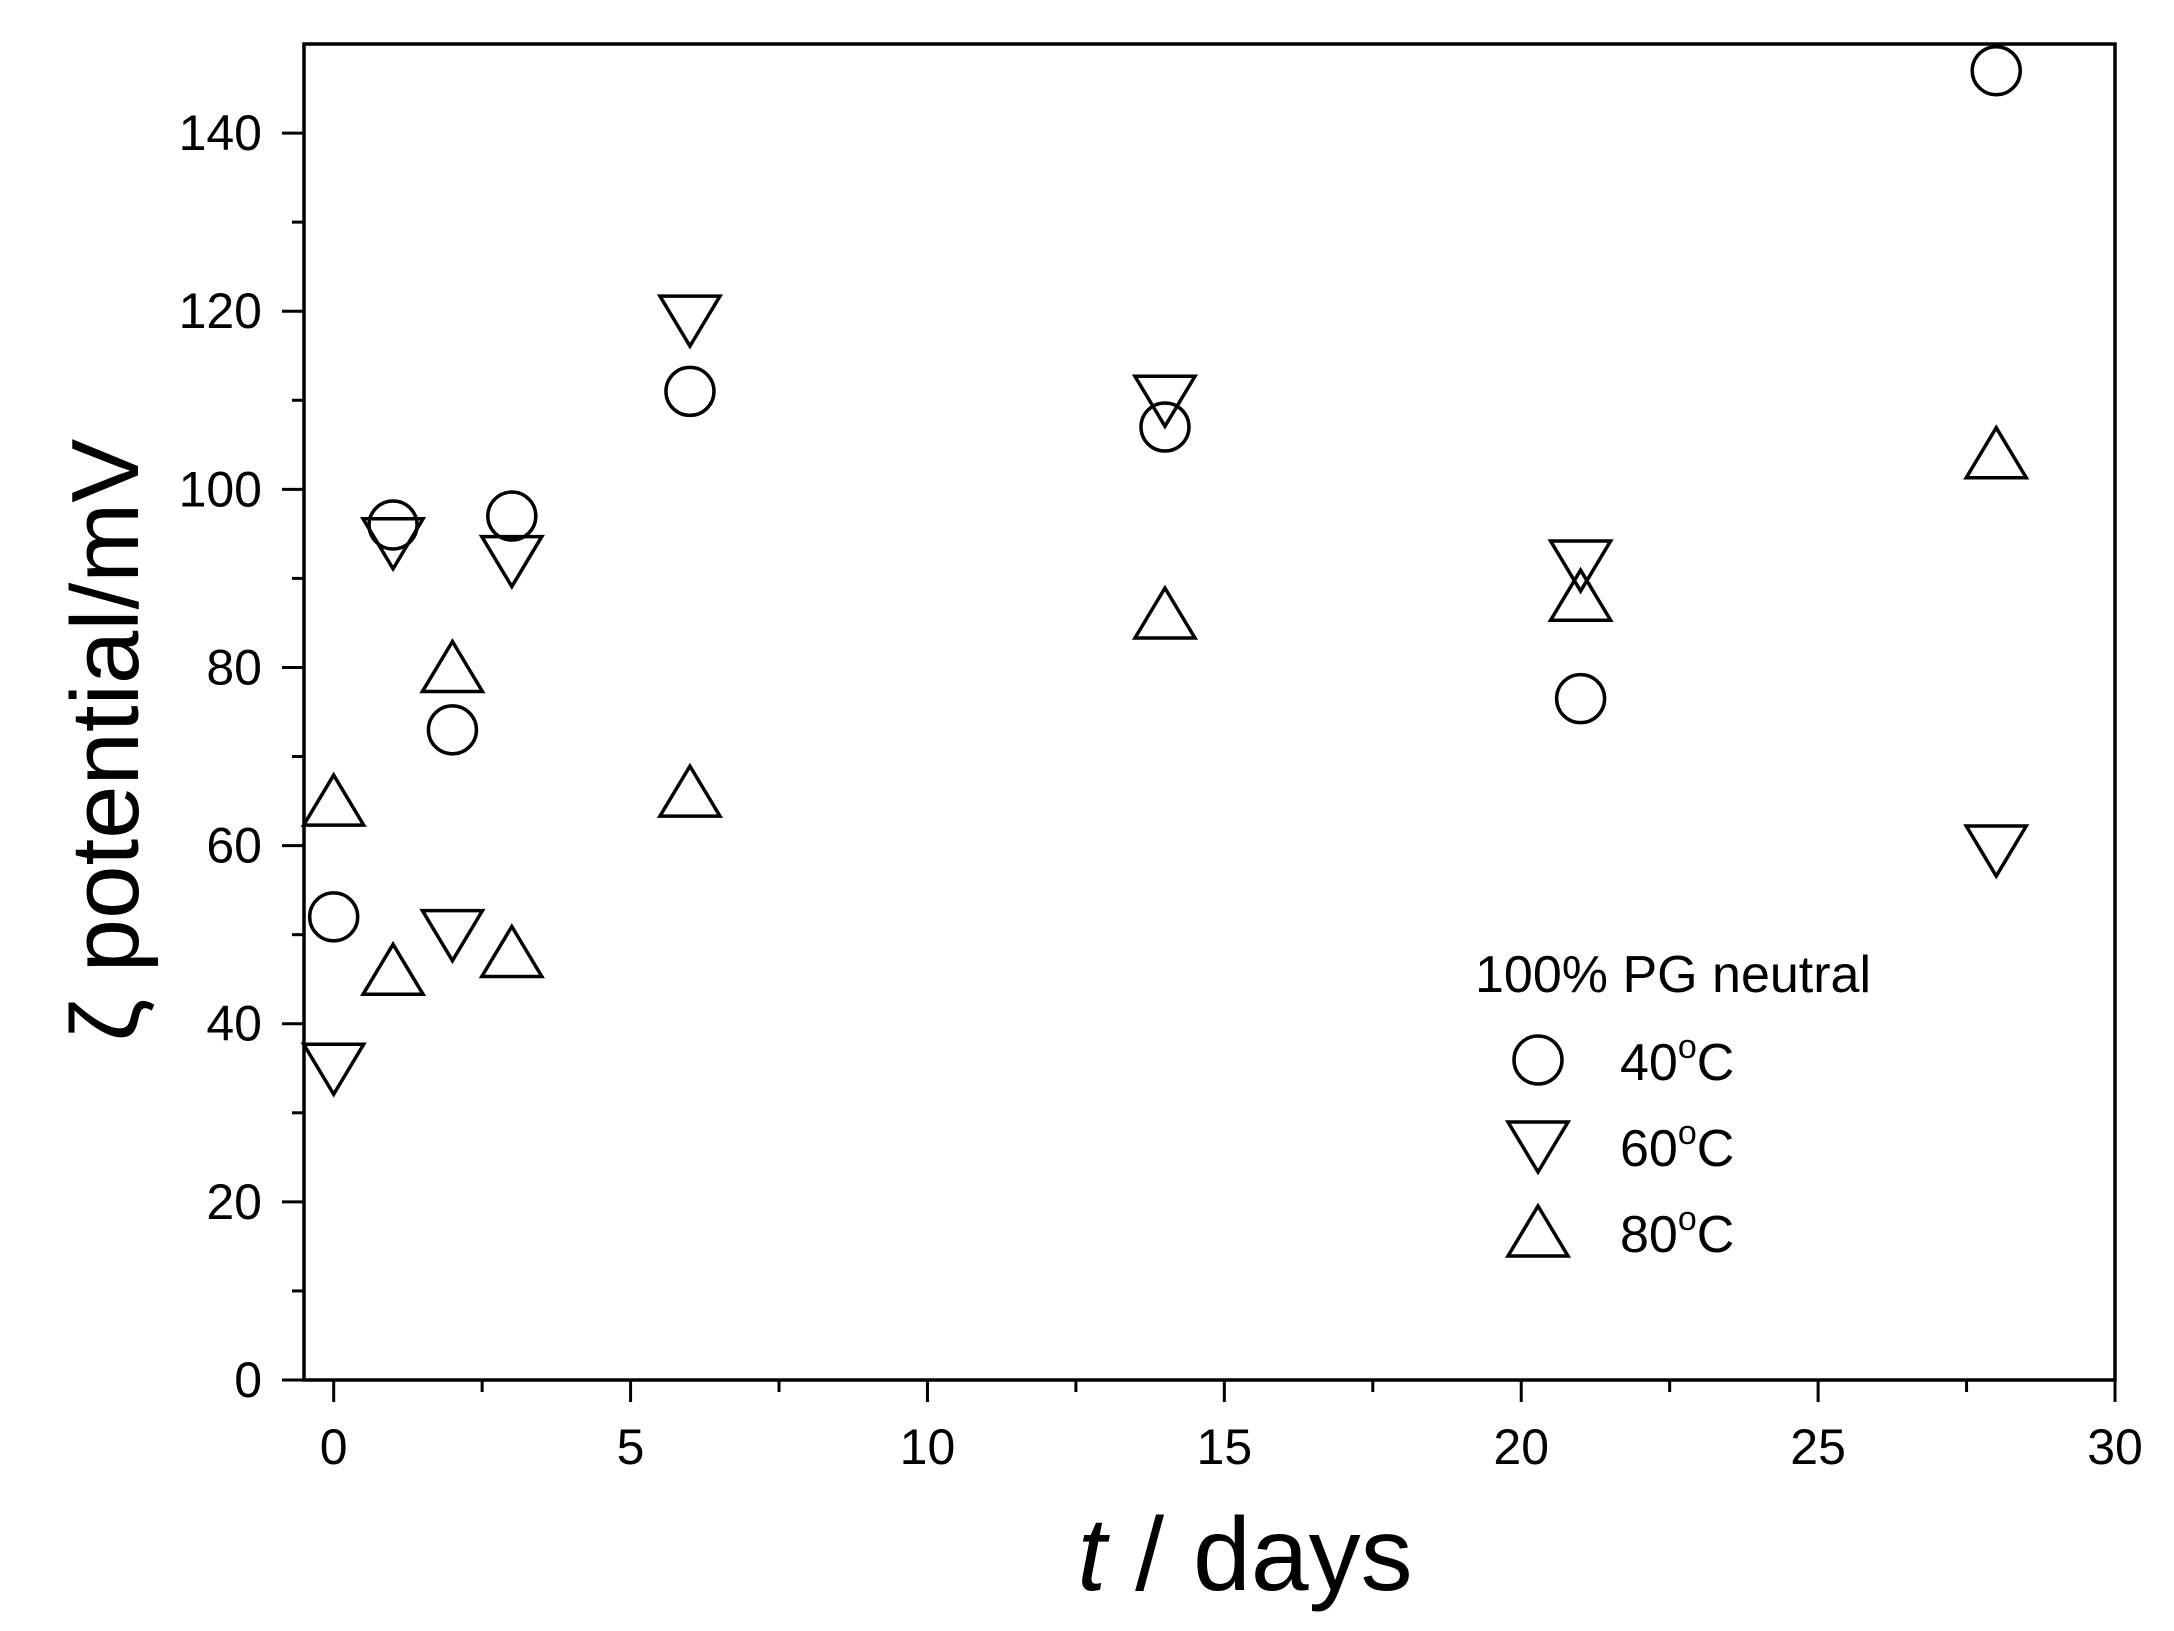 Image resolution: width=2174 pixels, height=1631 pixels. Describe the element at coordinates (631, 1447) in the screenshot. I see `x-tick-label: 5` at that location.